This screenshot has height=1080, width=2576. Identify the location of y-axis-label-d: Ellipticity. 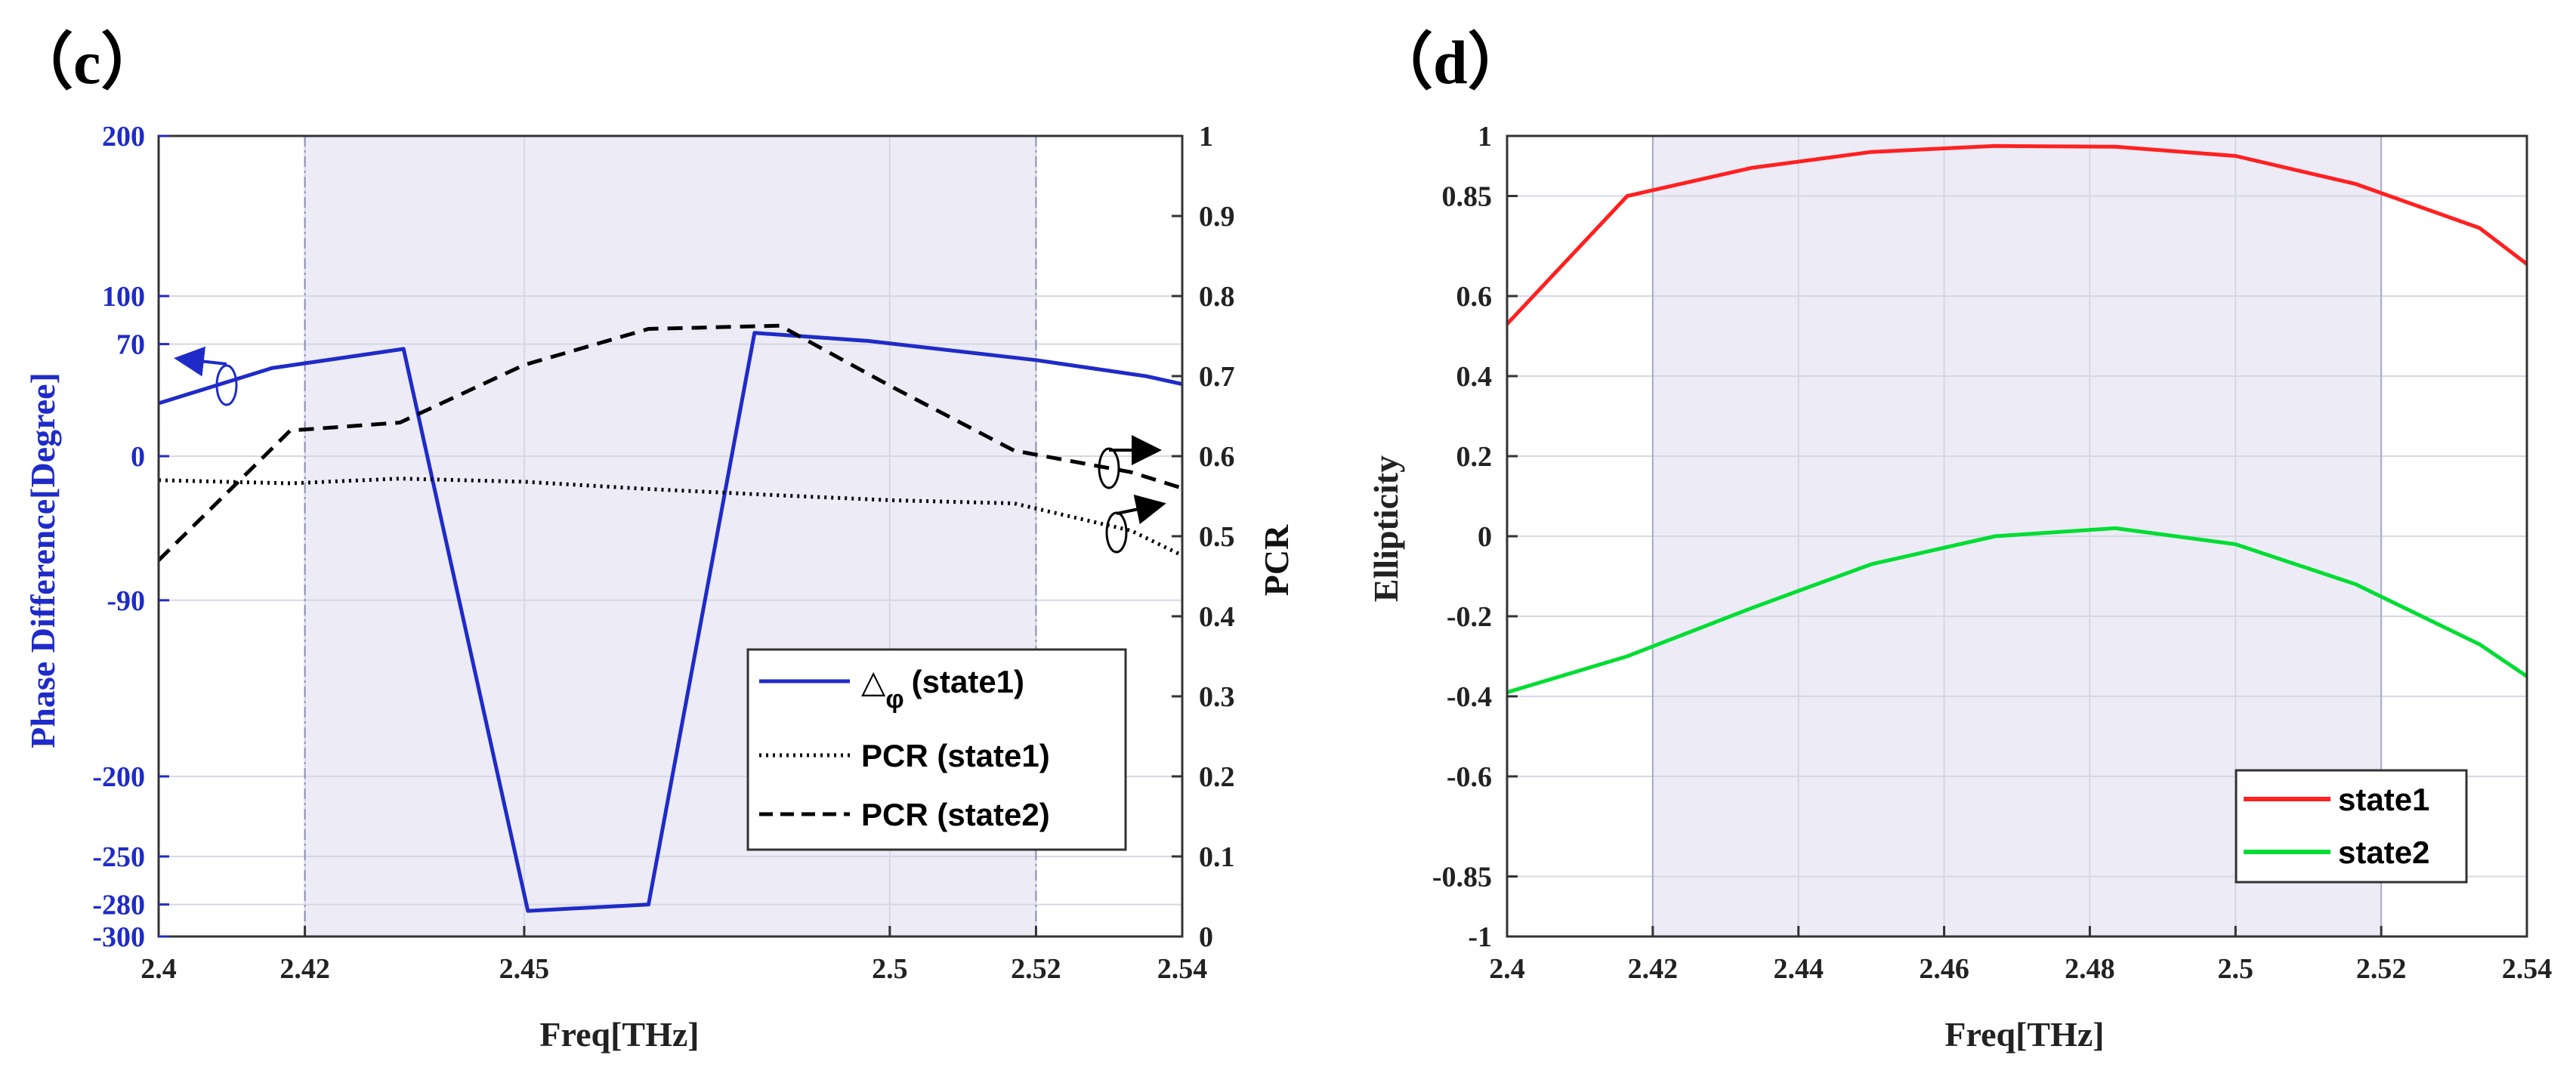
(1386, 528).